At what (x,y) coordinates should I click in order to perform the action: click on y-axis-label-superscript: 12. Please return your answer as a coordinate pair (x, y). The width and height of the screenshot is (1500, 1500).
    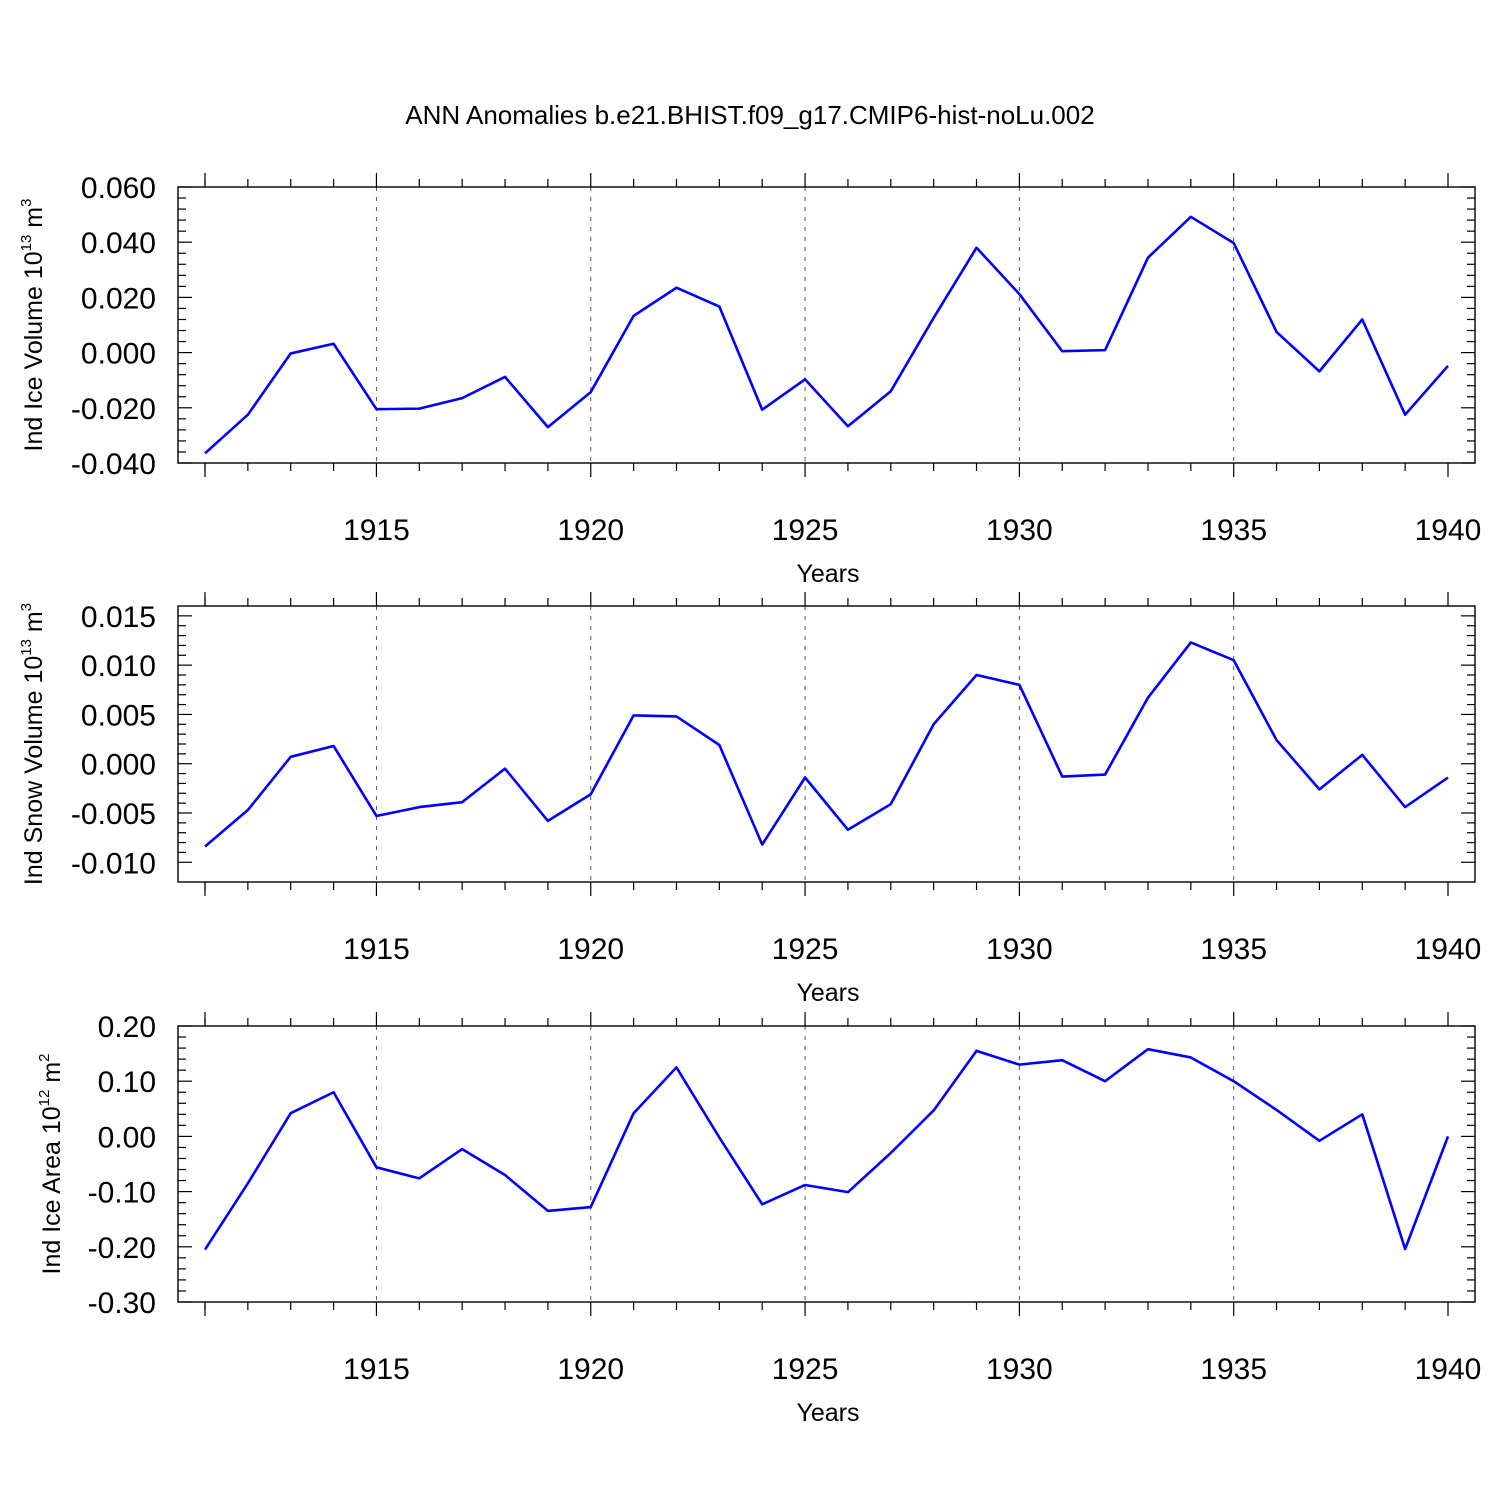
    Looking at the image, I should click on (44, 1098).